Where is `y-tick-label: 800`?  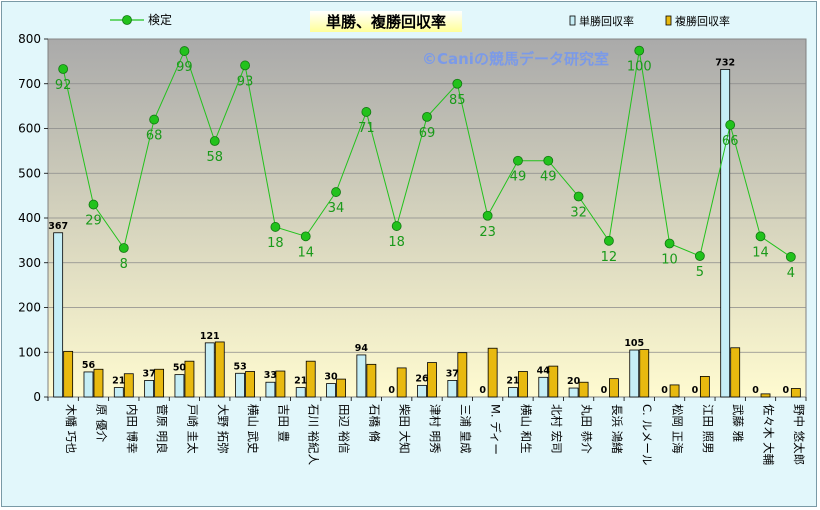 y-tick-label: 800 is located at coordinates (29, 39).